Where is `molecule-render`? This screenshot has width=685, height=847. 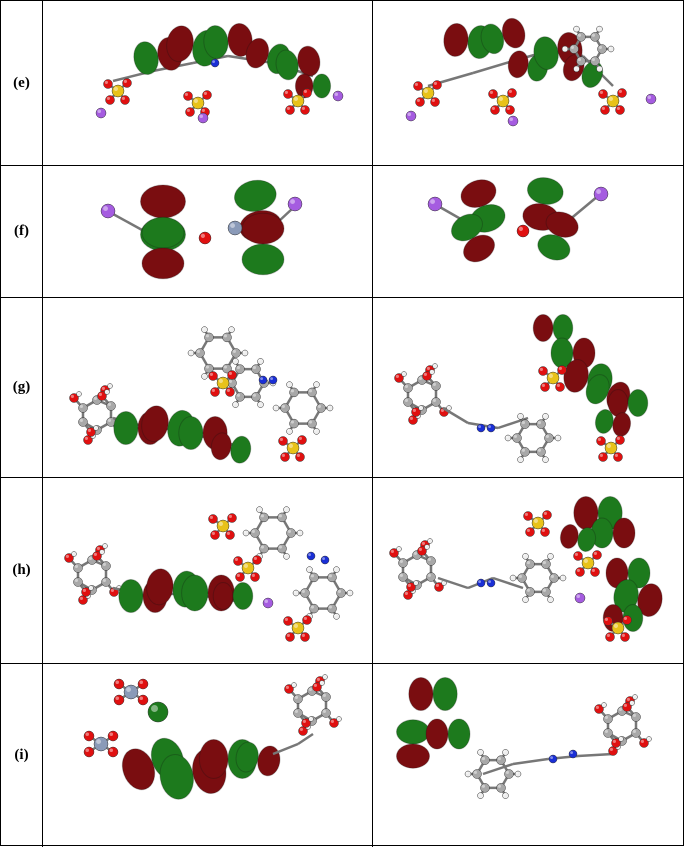
molecule-render is located at coordinates (209, 574).